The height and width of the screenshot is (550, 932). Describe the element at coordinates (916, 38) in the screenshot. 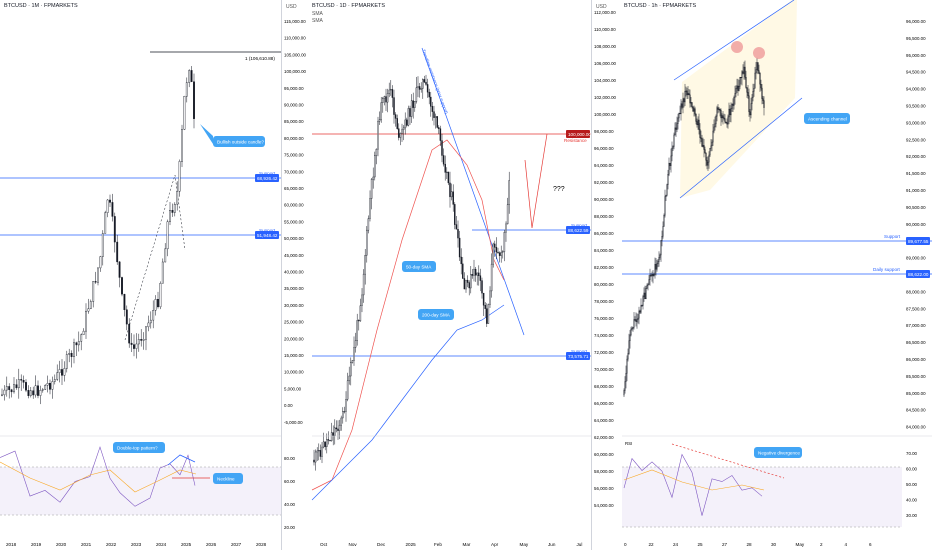

I see `y-right-tick-label: 95,500.00` at that location.